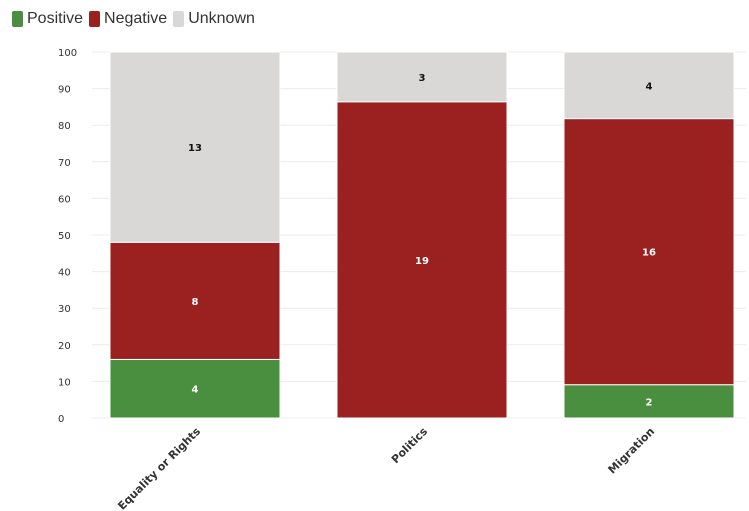  I want to click on bar-value-label: 8, so click(195, 302).